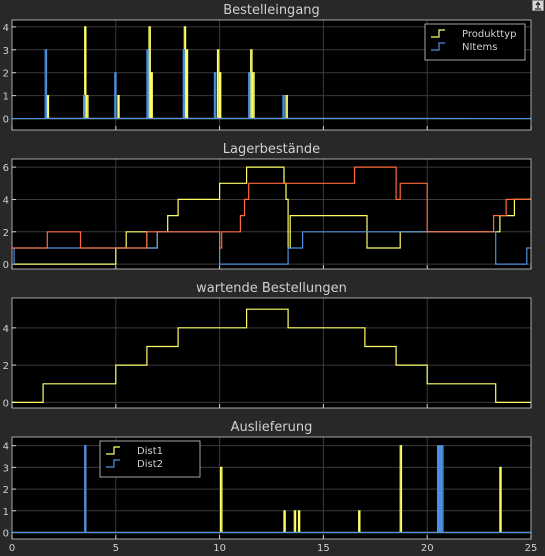 The height and width of the screenshot is (556, 545). Describe the element at coordinates (271, 207) in the screenshot. I see `series-line-orange` at that location.